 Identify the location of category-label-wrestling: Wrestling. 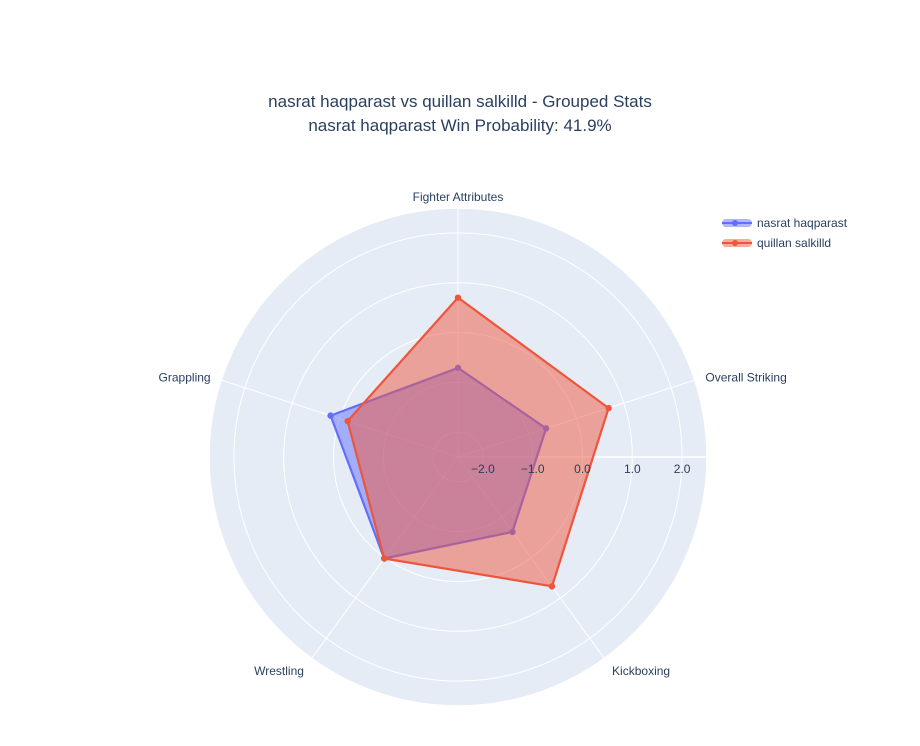
(279, 671).